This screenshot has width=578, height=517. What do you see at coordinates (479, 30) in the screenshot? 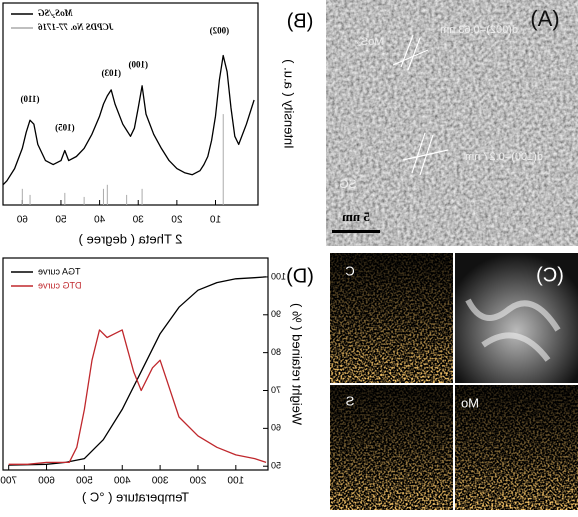
I see `tem-label: d(002)=0.63 nm` at bounding box center [479, 30].